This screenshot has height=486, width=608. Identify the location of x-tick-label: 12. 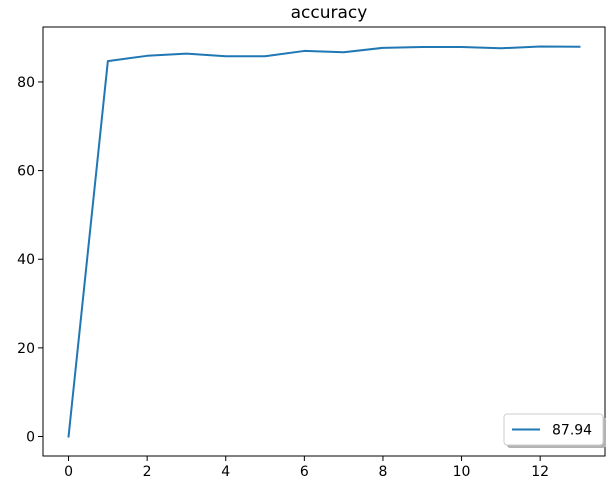
(540, 472).